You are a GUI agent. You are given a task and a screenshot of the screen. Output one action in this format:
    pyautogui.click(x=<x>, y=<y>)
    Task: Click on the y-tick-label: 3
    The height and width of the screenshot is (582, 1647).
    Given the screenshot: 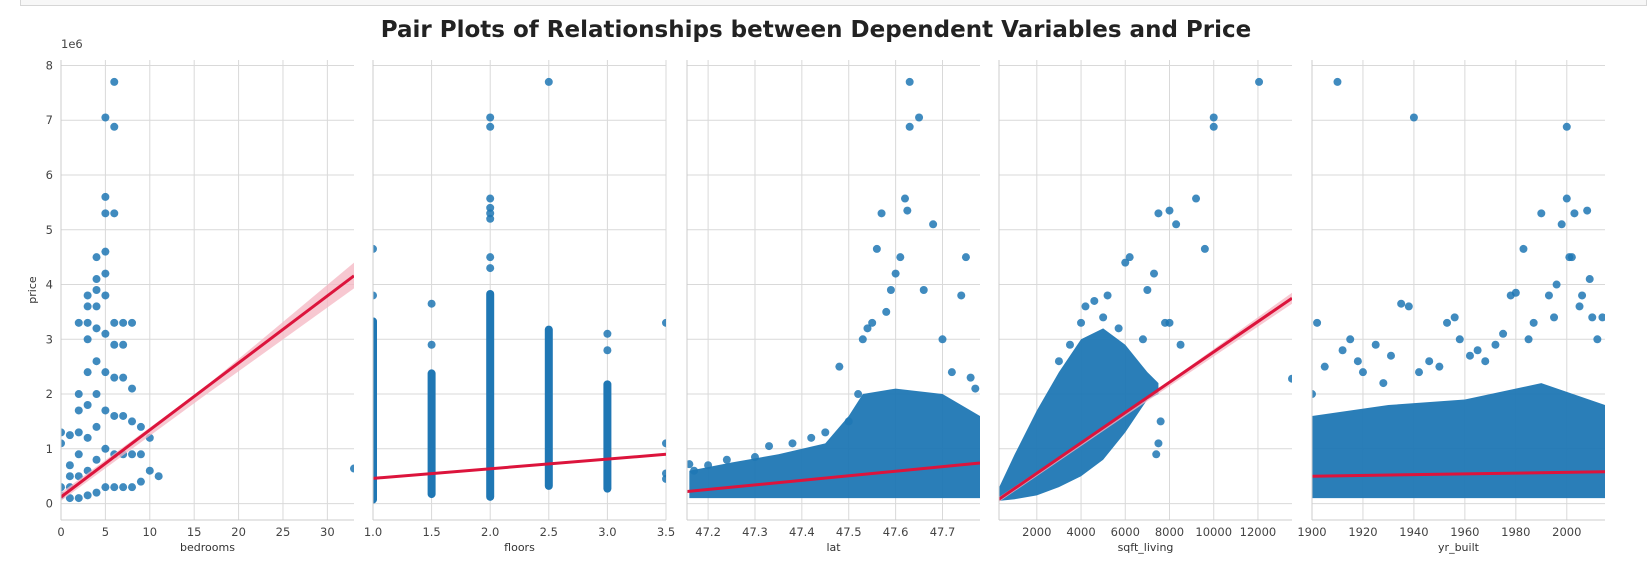 What is the action you would take?
    pyautogui.click(x=49, y=339)
    